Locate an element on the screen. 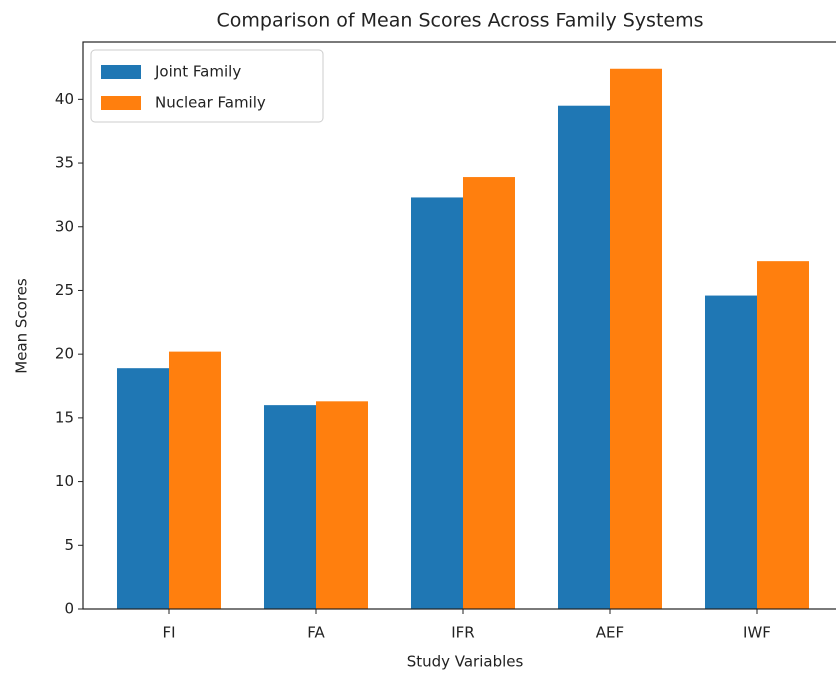 Image resolution: width=836 pixels, height=676 pixels. legend-label: Joint Family is located at coordinates (197, 72).